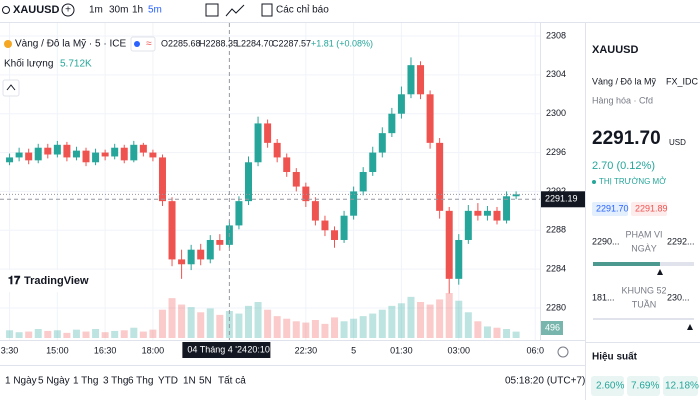 The width and height of the screenshot is (700, 400). Describe the element at coordinates (118, 10) in the screenshot. I see `interval: 30m` at that location.